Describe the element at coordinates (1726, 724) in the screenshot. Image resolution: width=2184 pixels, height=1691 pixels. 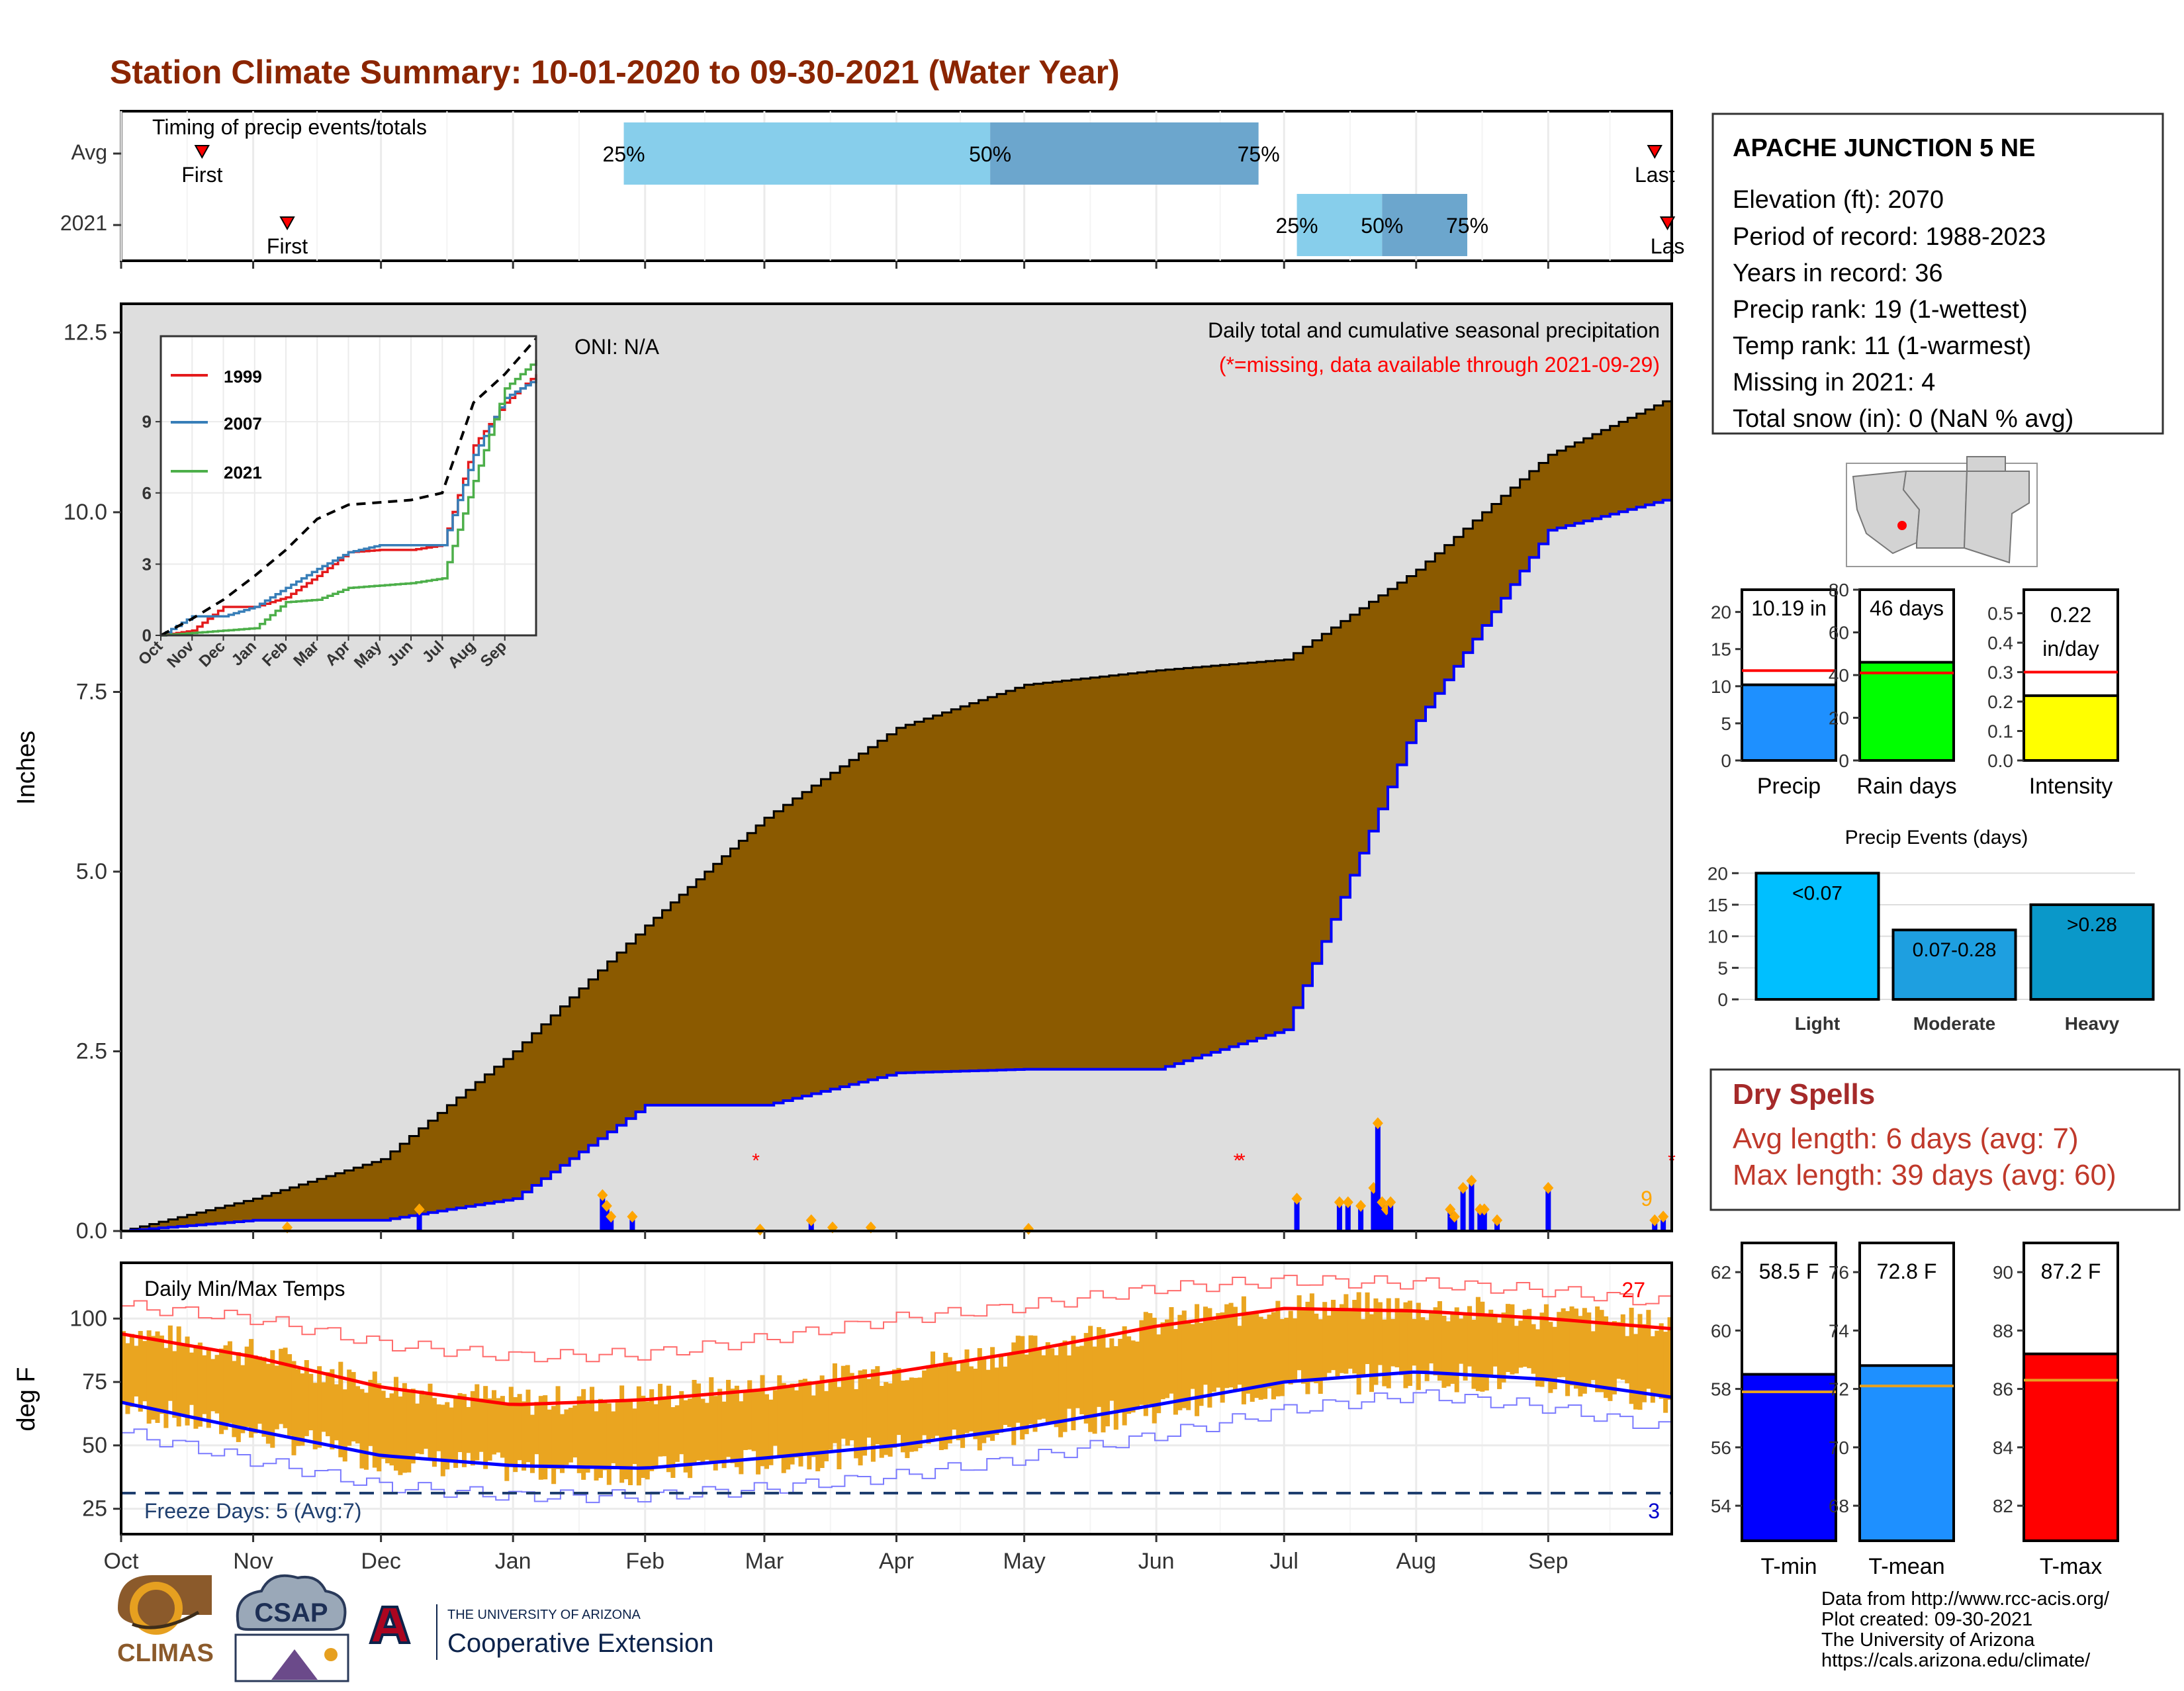
I see `y-tick-label: 5` at that location.